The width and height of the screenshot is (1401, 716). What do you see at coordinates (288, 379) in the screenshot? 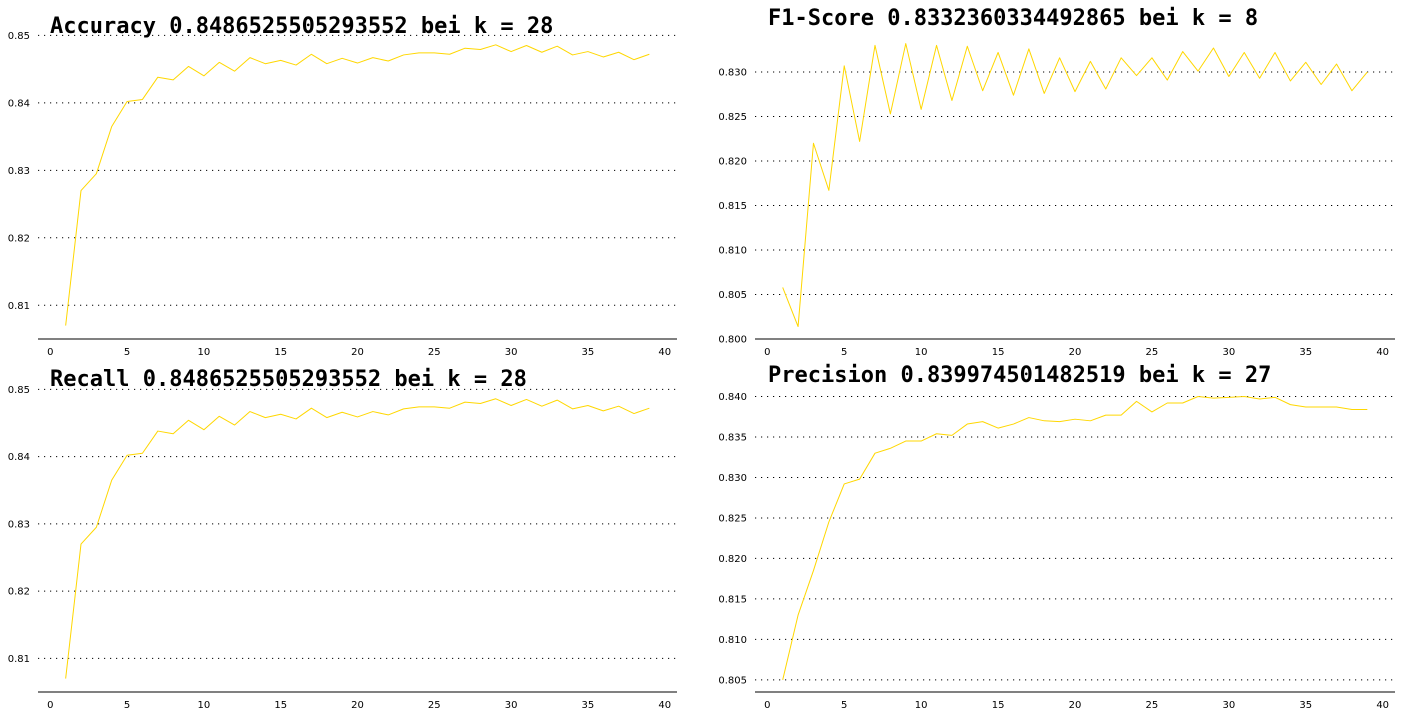
I see `chart-title: Recall 0.8486525505293552 bei k = 28` at bounding box center [288, 379].